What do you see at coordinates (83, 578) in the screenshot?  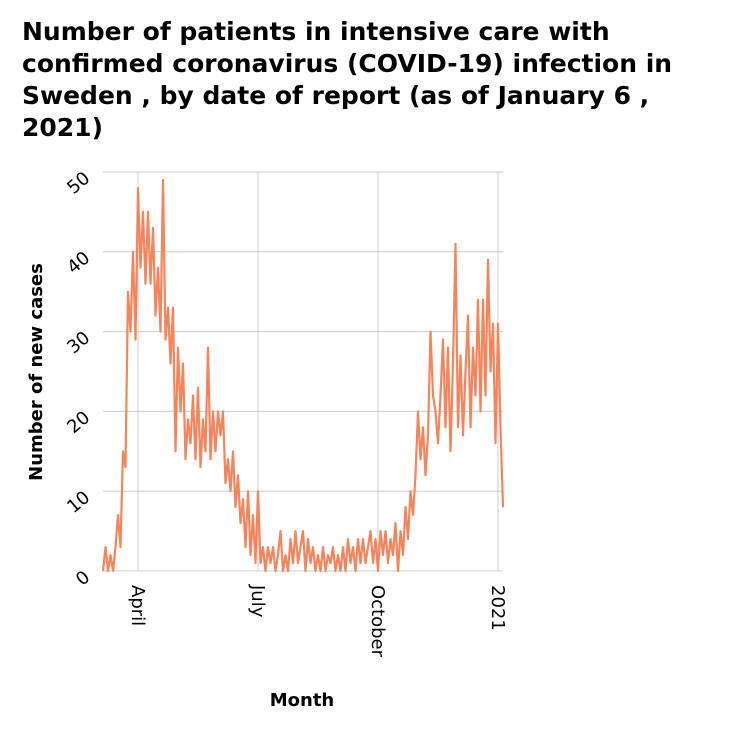 I see `y-tick-label: 0` at bounding box center [83, 578].